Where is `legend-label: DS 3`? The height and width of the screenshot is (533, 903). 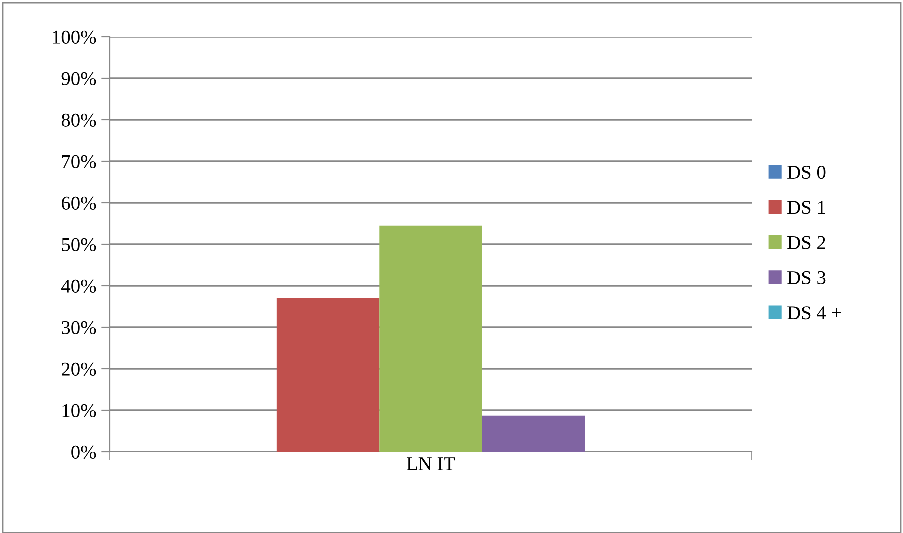 legend-label: DS 3 is located at coordinates (807, 277).